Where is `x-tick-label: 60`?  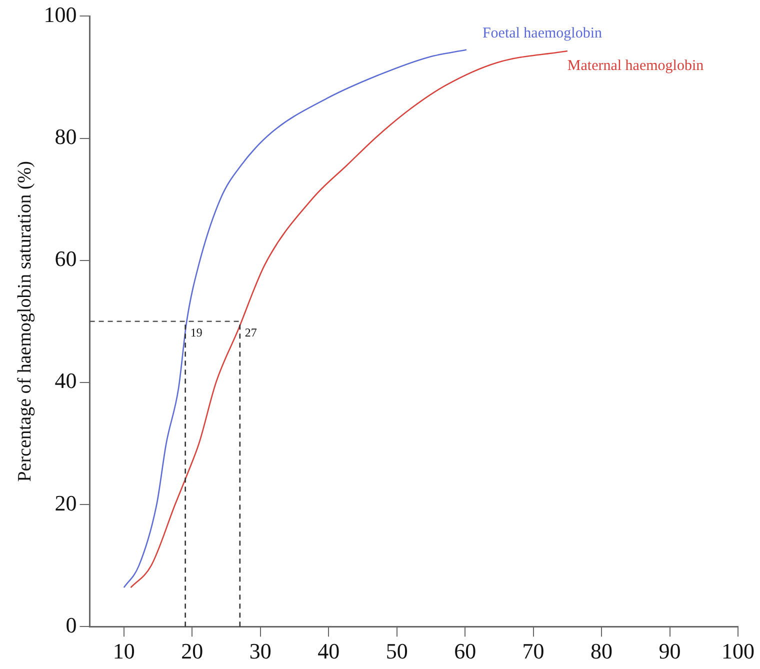
x-tick-label: 60 is located at coordinates (465, 651).